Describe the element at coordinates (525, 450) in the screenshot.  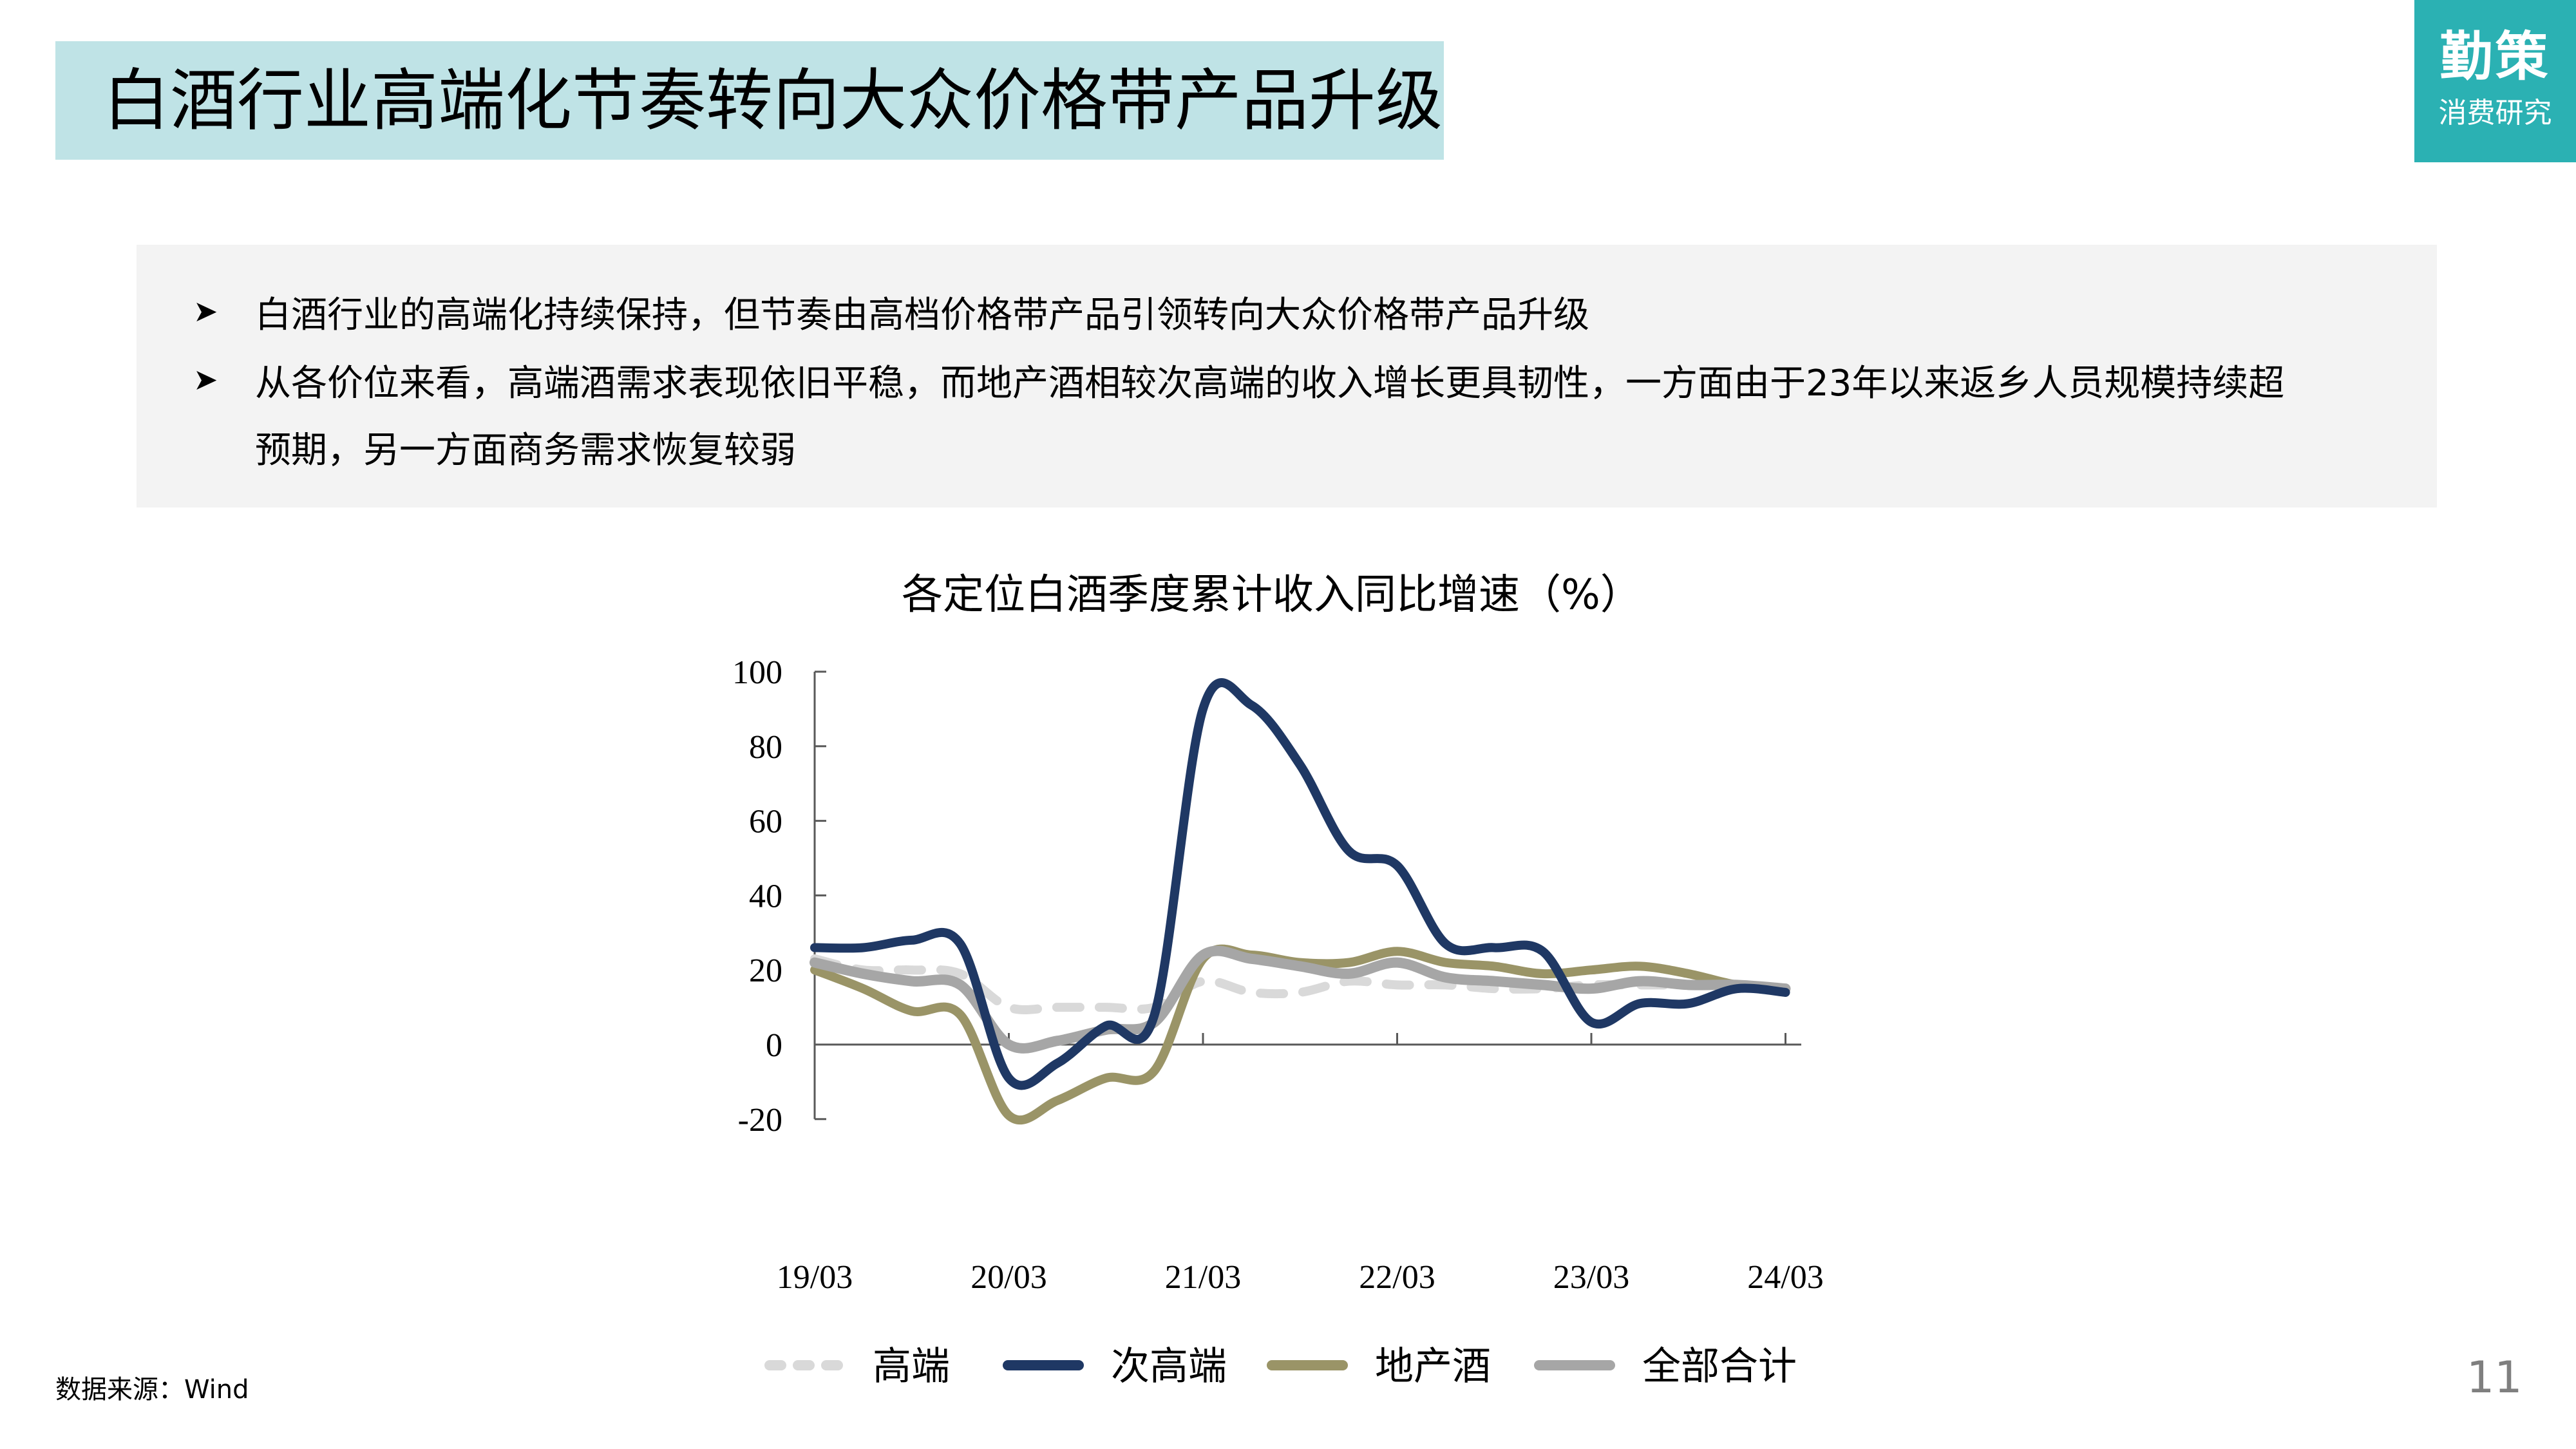
I see `summary-bullet-2-cont: 预期，另一方面商务需求恢复较弱` at that location.